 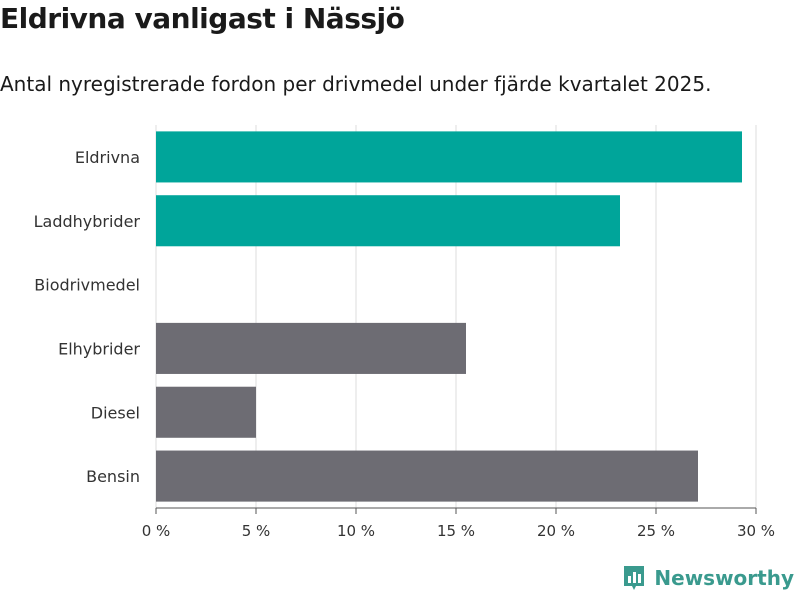 What do you see at coordinates (206, 412) in the screenshot?
I see `bar-diesel` at bounding box center [206, 412].